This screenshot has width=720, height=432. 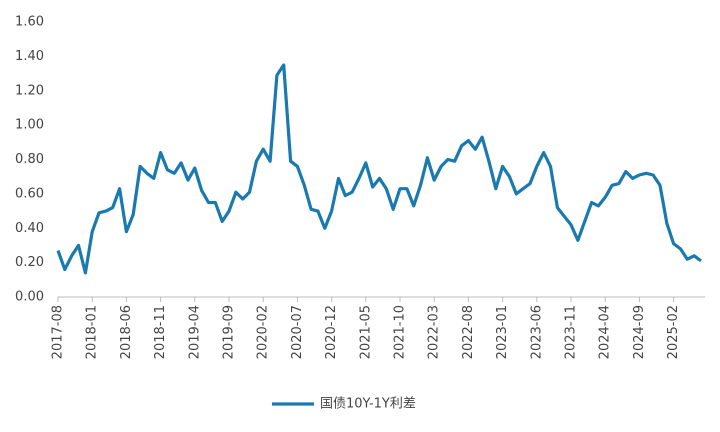 I want to click on x-tick-label: 2020-02, so click(x=263, y=332).